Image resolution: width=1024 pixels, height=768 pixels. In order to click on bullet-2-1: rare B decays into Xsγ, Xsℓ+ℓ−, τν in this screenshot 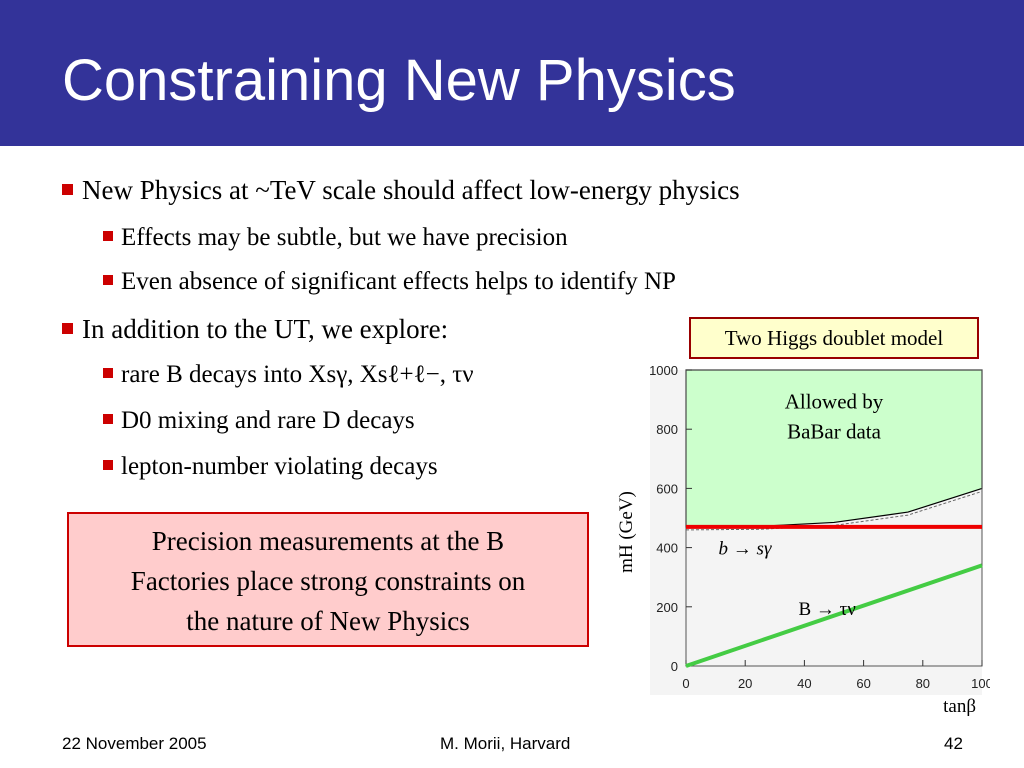, I will do `click(288, 374)`.